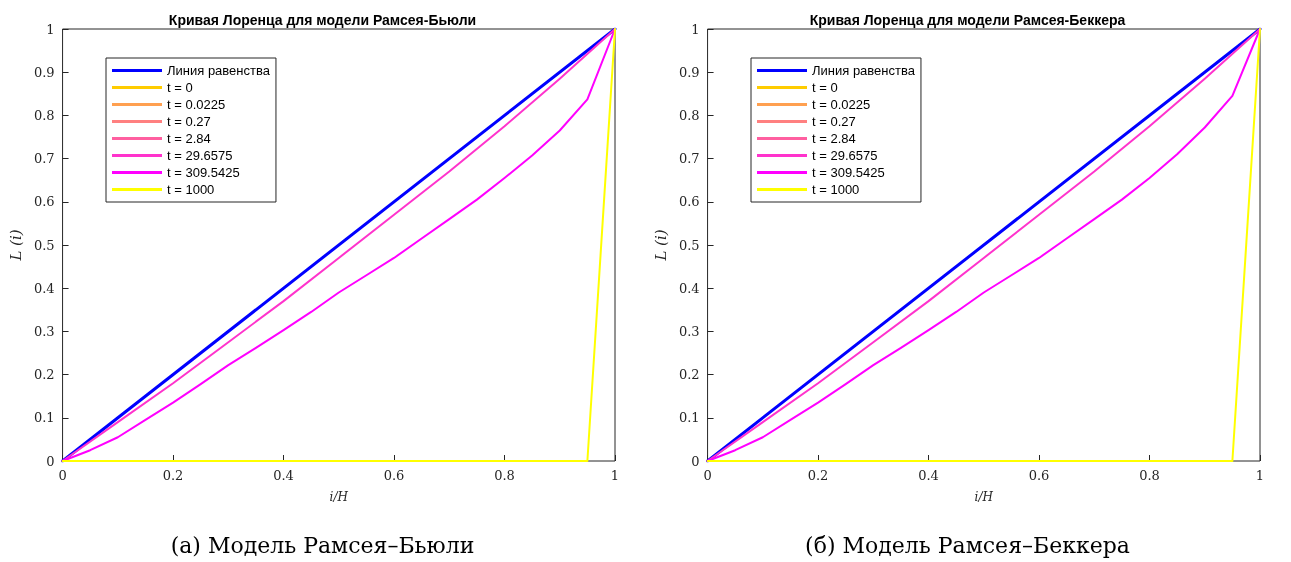 The image size is (1291, 562). I want to click on text: (а) Модель Рамсея–Бьюли, so click(322, 545).